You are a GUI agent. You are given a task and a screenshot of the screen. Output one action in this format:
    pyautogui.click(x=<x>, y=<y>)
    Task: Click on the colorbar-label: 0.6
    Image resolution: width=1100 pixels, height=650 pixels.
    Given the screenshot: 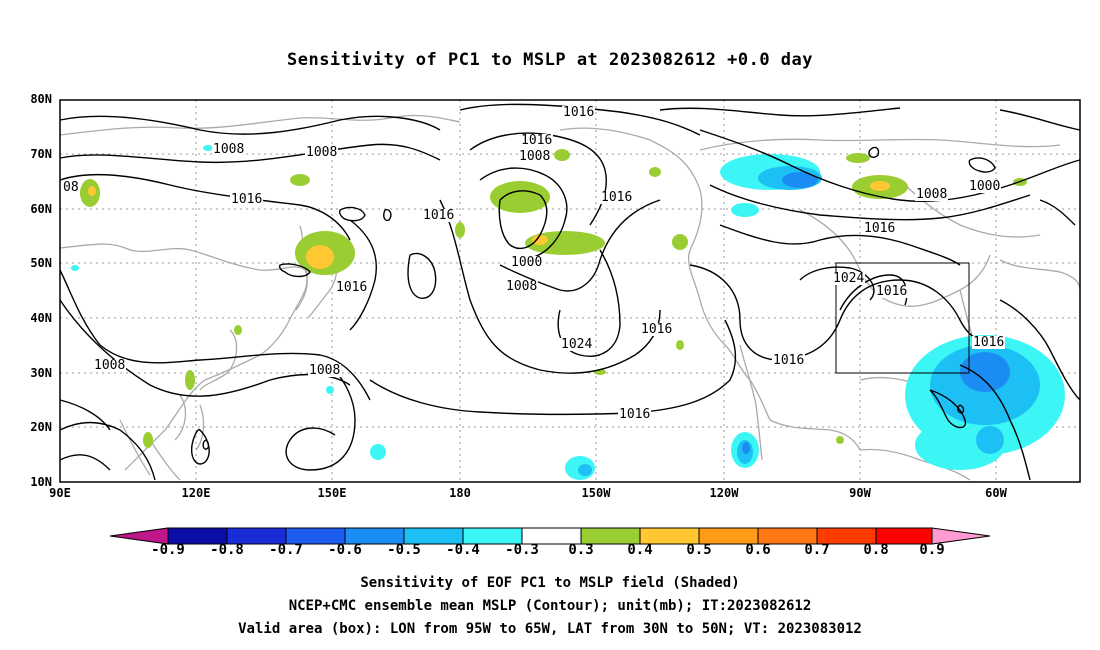 What is the action you would take?
    pyautogui.click(x=758, y=550)
    